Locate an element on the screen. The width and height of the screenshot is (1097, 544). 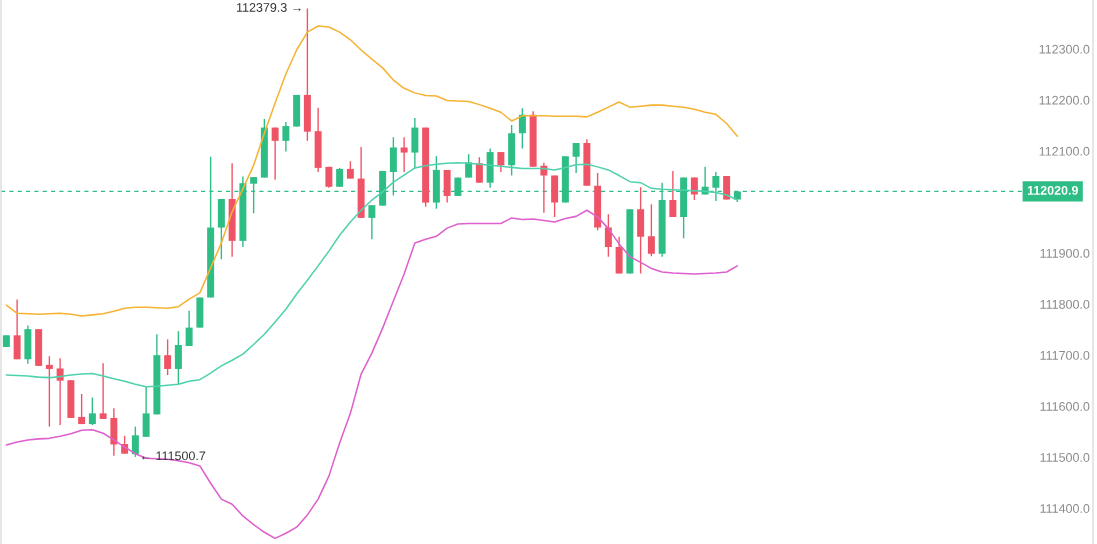
y-tick-label: 111700.0 is located at coordinates (1065, 355).